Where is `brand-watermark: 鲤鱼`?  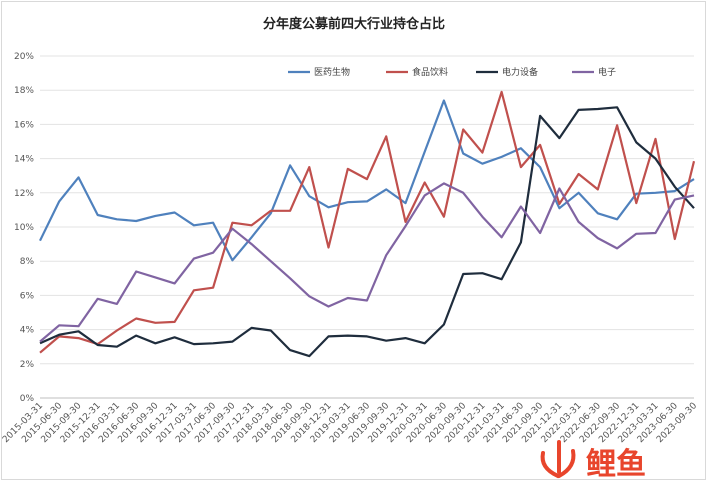
brand-watermark: 鲤鱼 is located at coordinates (593, 460).